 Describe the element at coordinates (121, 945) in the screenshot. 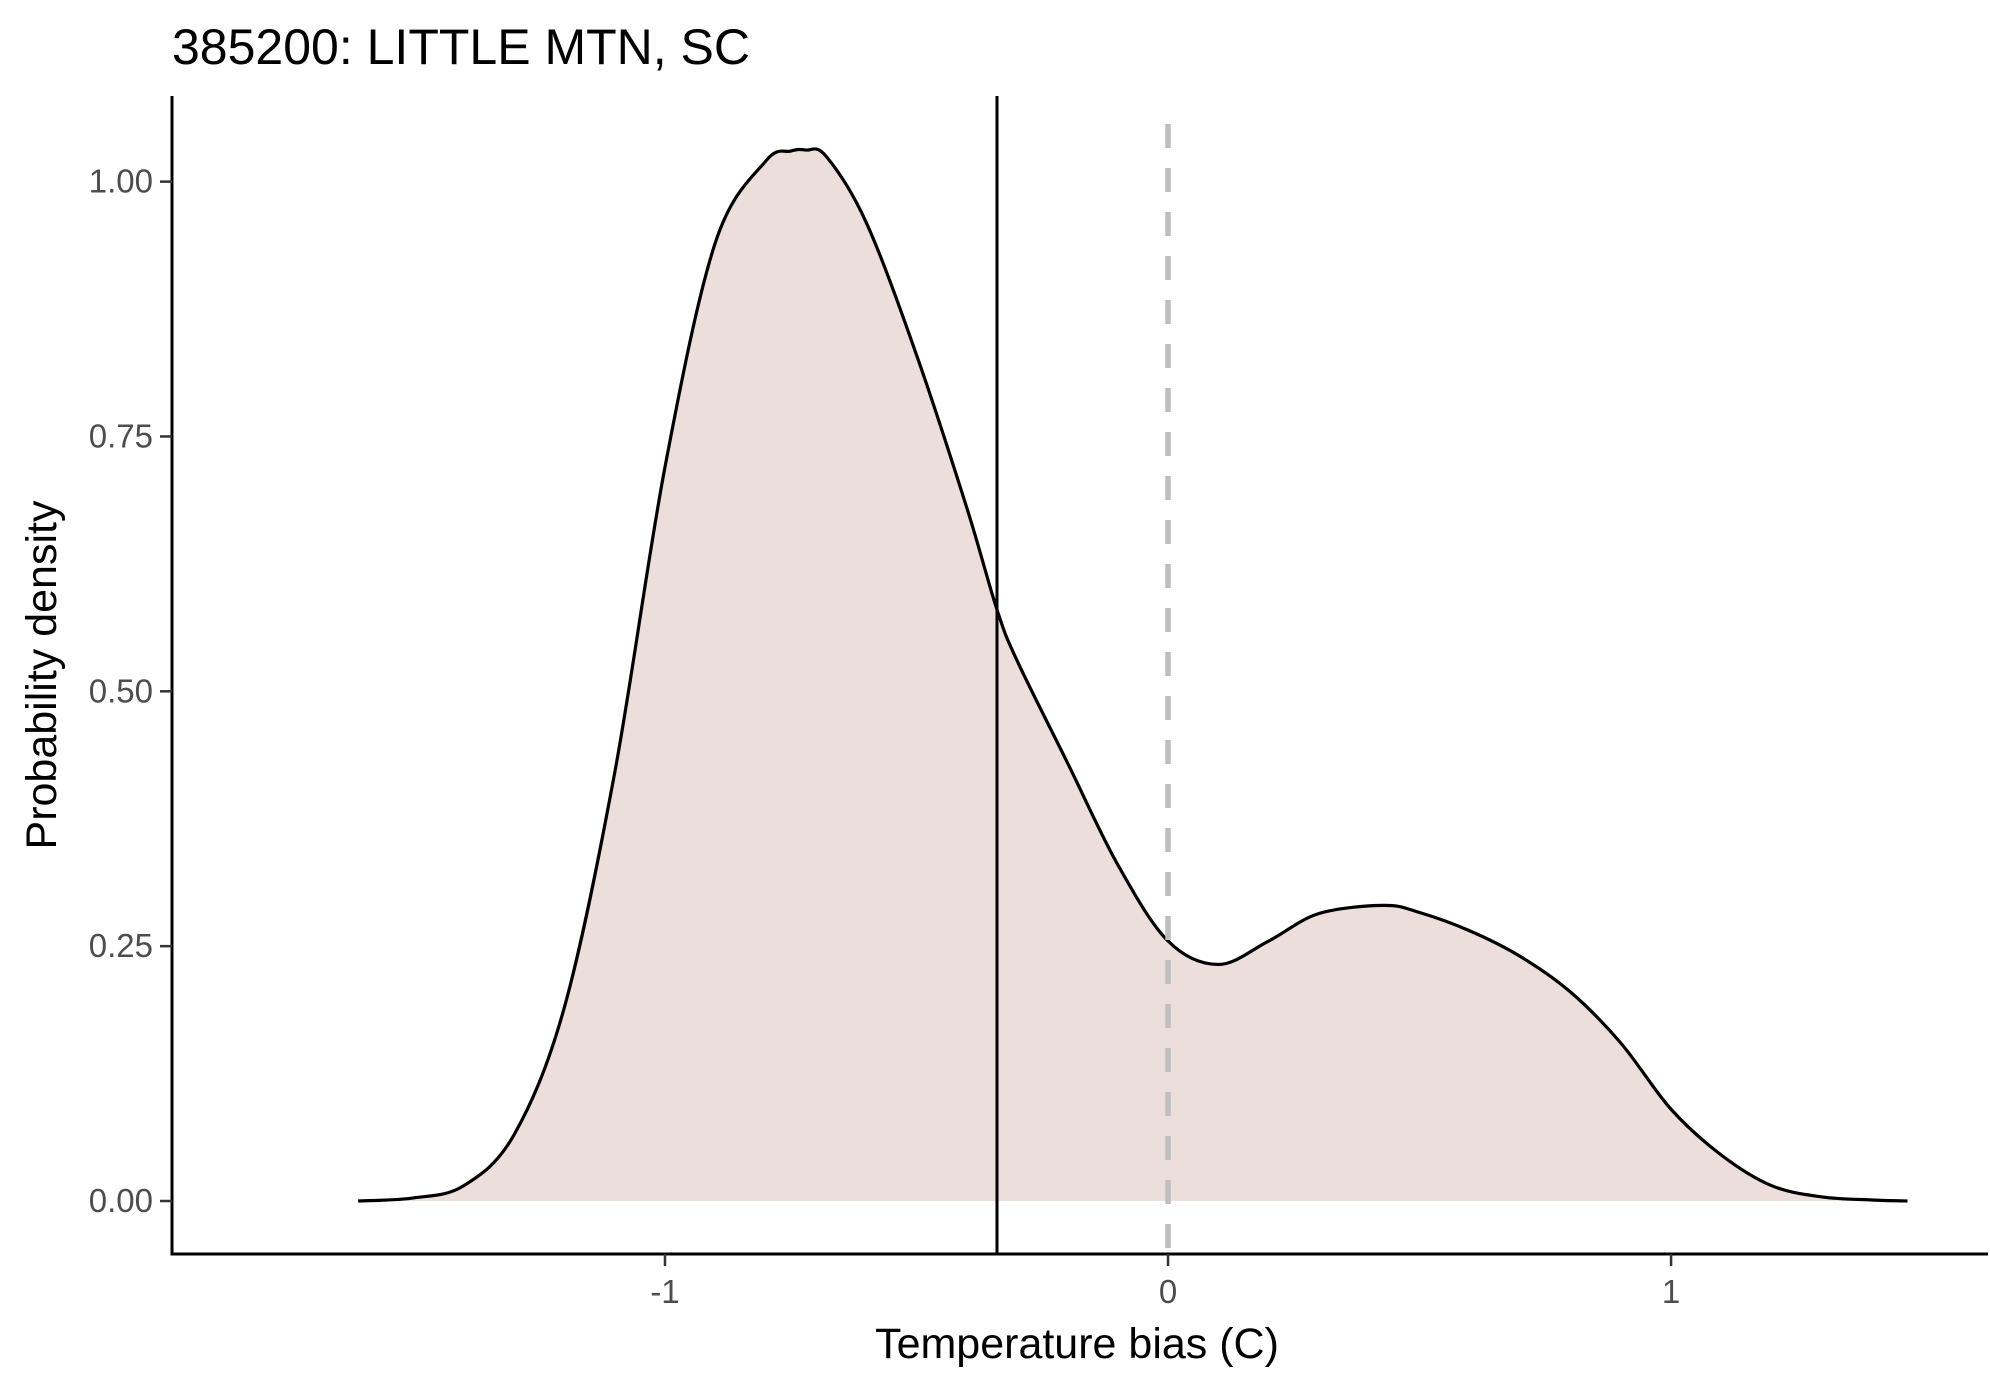

I see `y-tick-label: 0.25` at that location.